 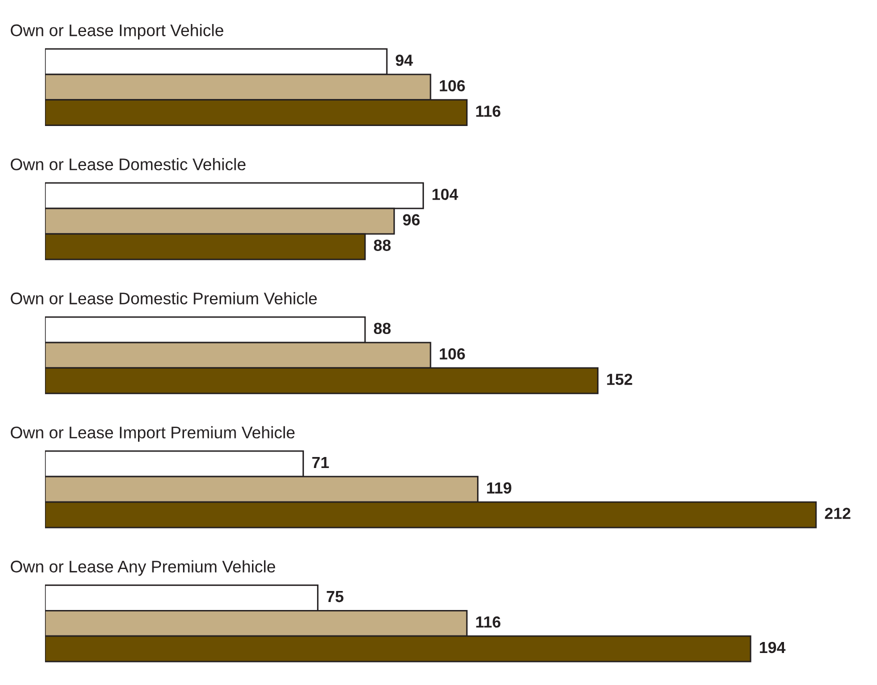 What do you see at coordinates (335, 596) in the screenshot?
I see `data-label: 75` at bounding box center [335, 596].